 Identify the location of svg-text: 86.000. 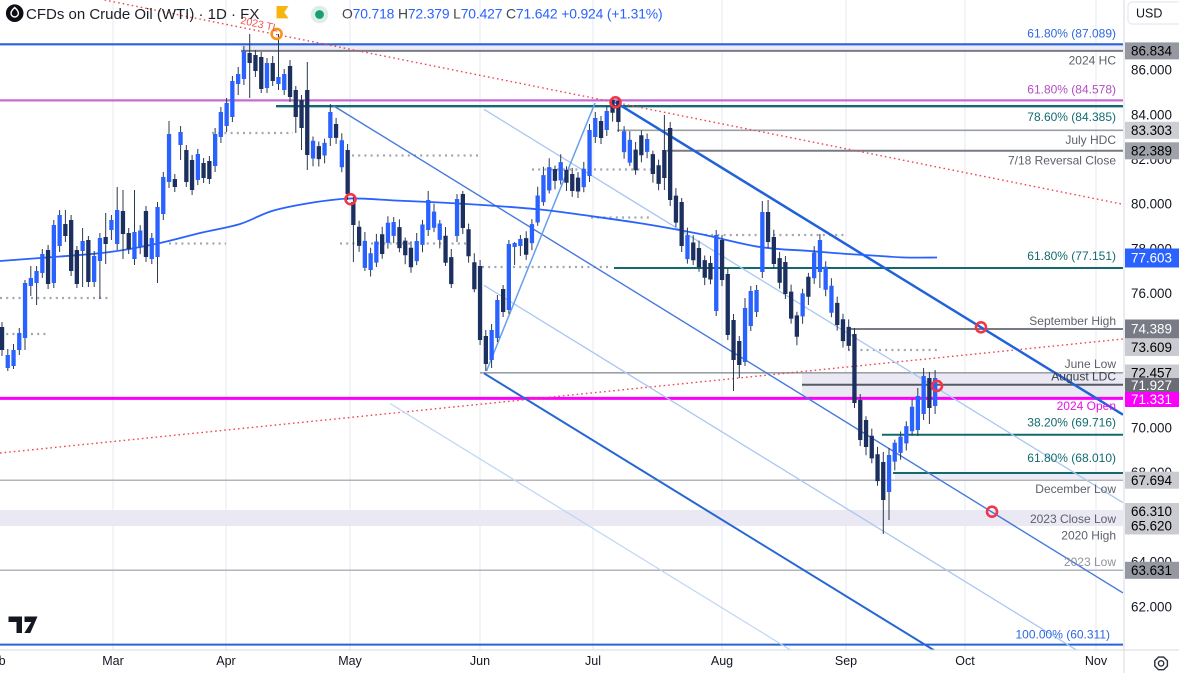
(1151, 70).